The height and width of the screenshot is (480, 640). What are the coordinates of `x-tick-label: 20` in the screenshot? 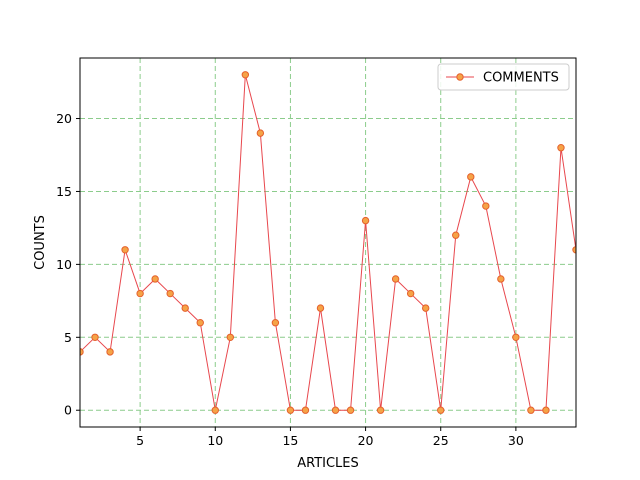 It's located at (366, 440).